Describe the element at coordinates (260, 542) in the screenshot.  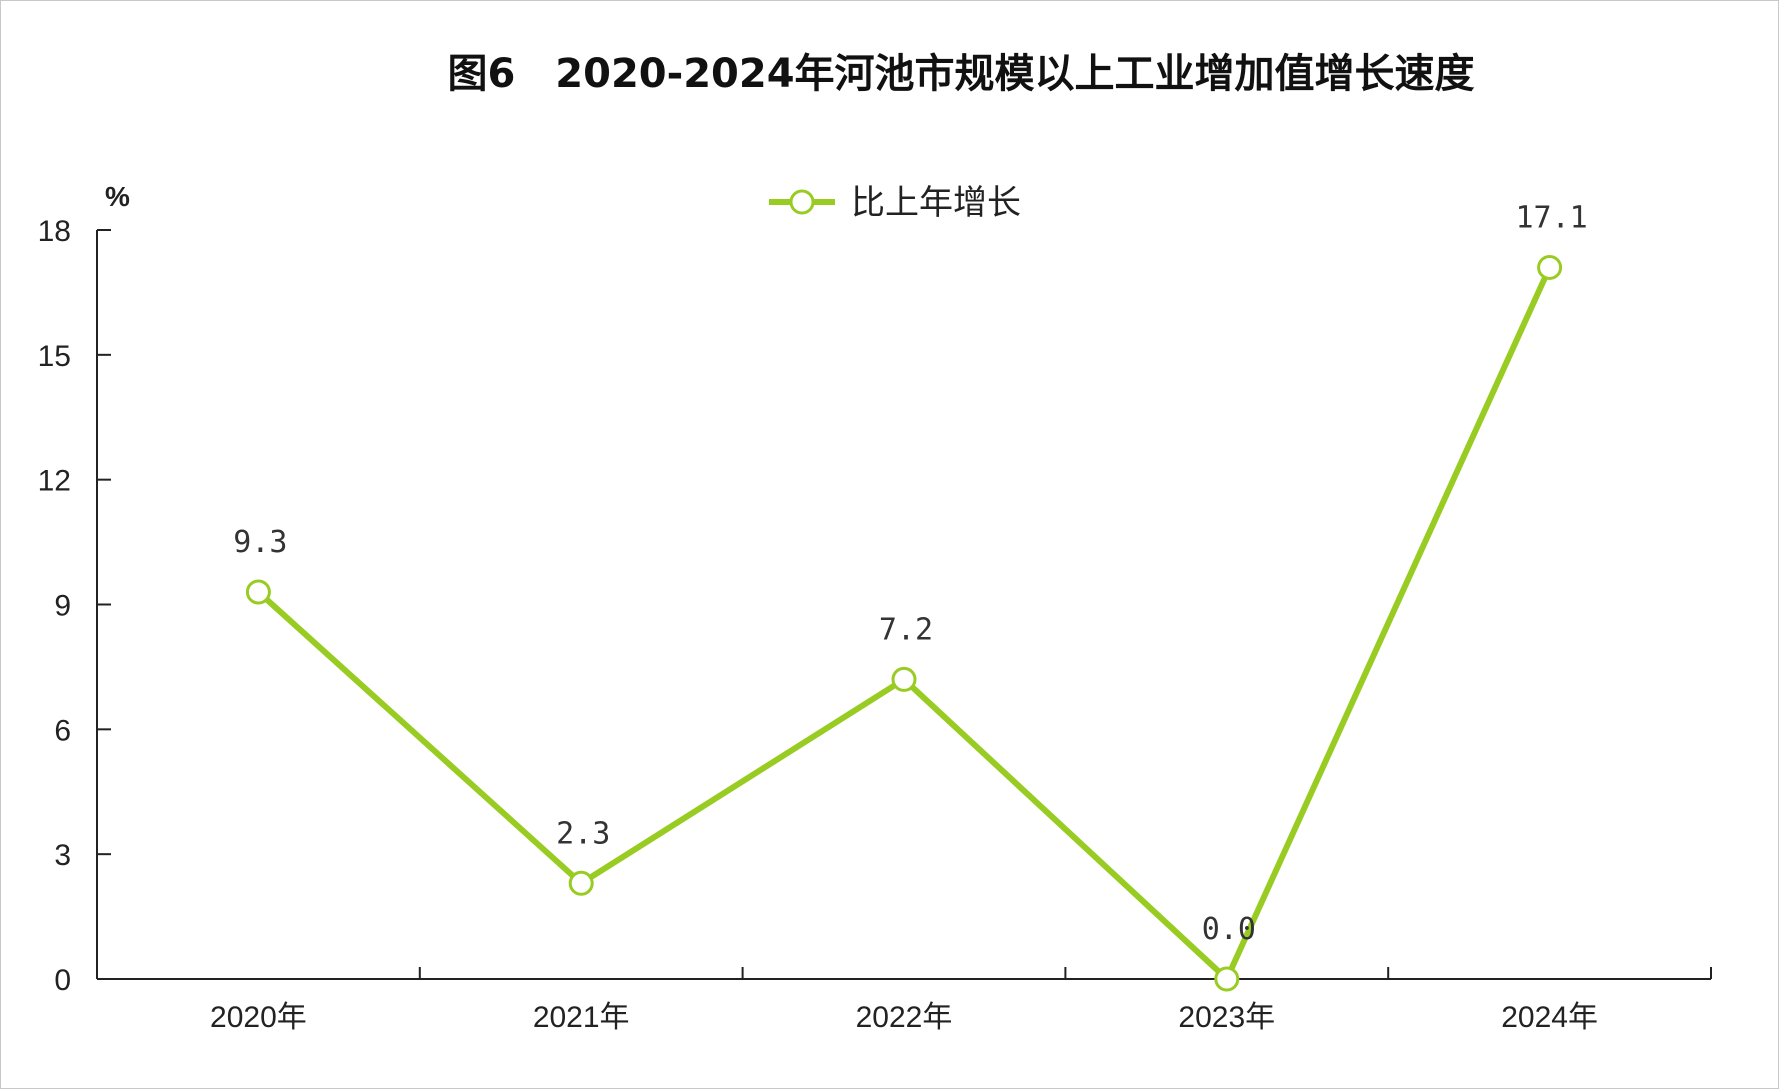
I see `data-label: 9.3` at that location.